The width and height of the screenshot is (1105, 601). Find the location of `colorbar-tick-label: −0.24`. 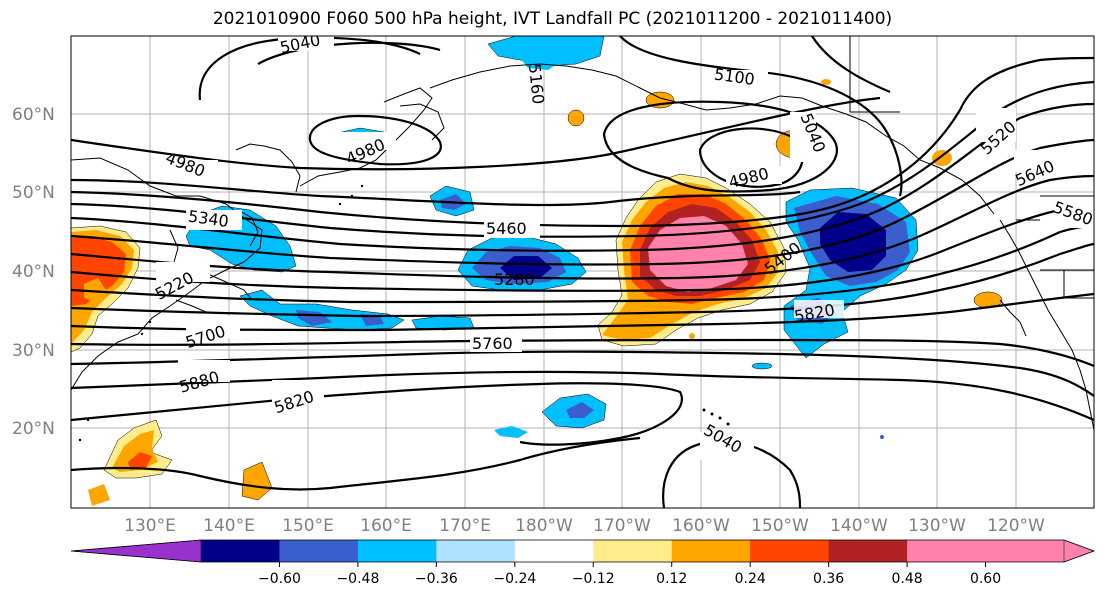

colorbar-tick-label: −0.24 is located at coordinates (514, 579).